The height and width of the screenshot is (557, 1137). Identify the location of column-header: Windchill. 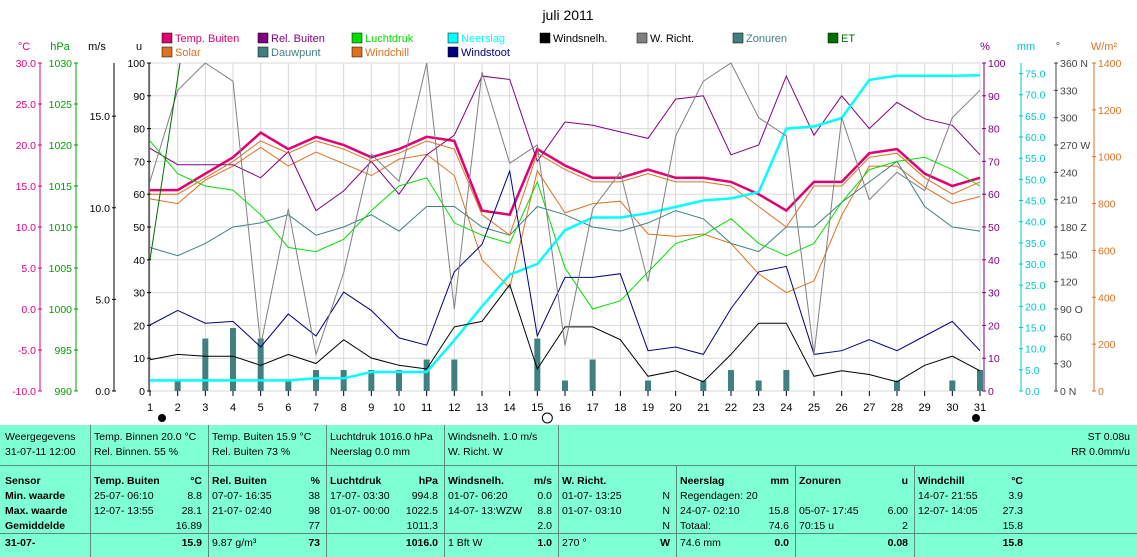
(941, 481).